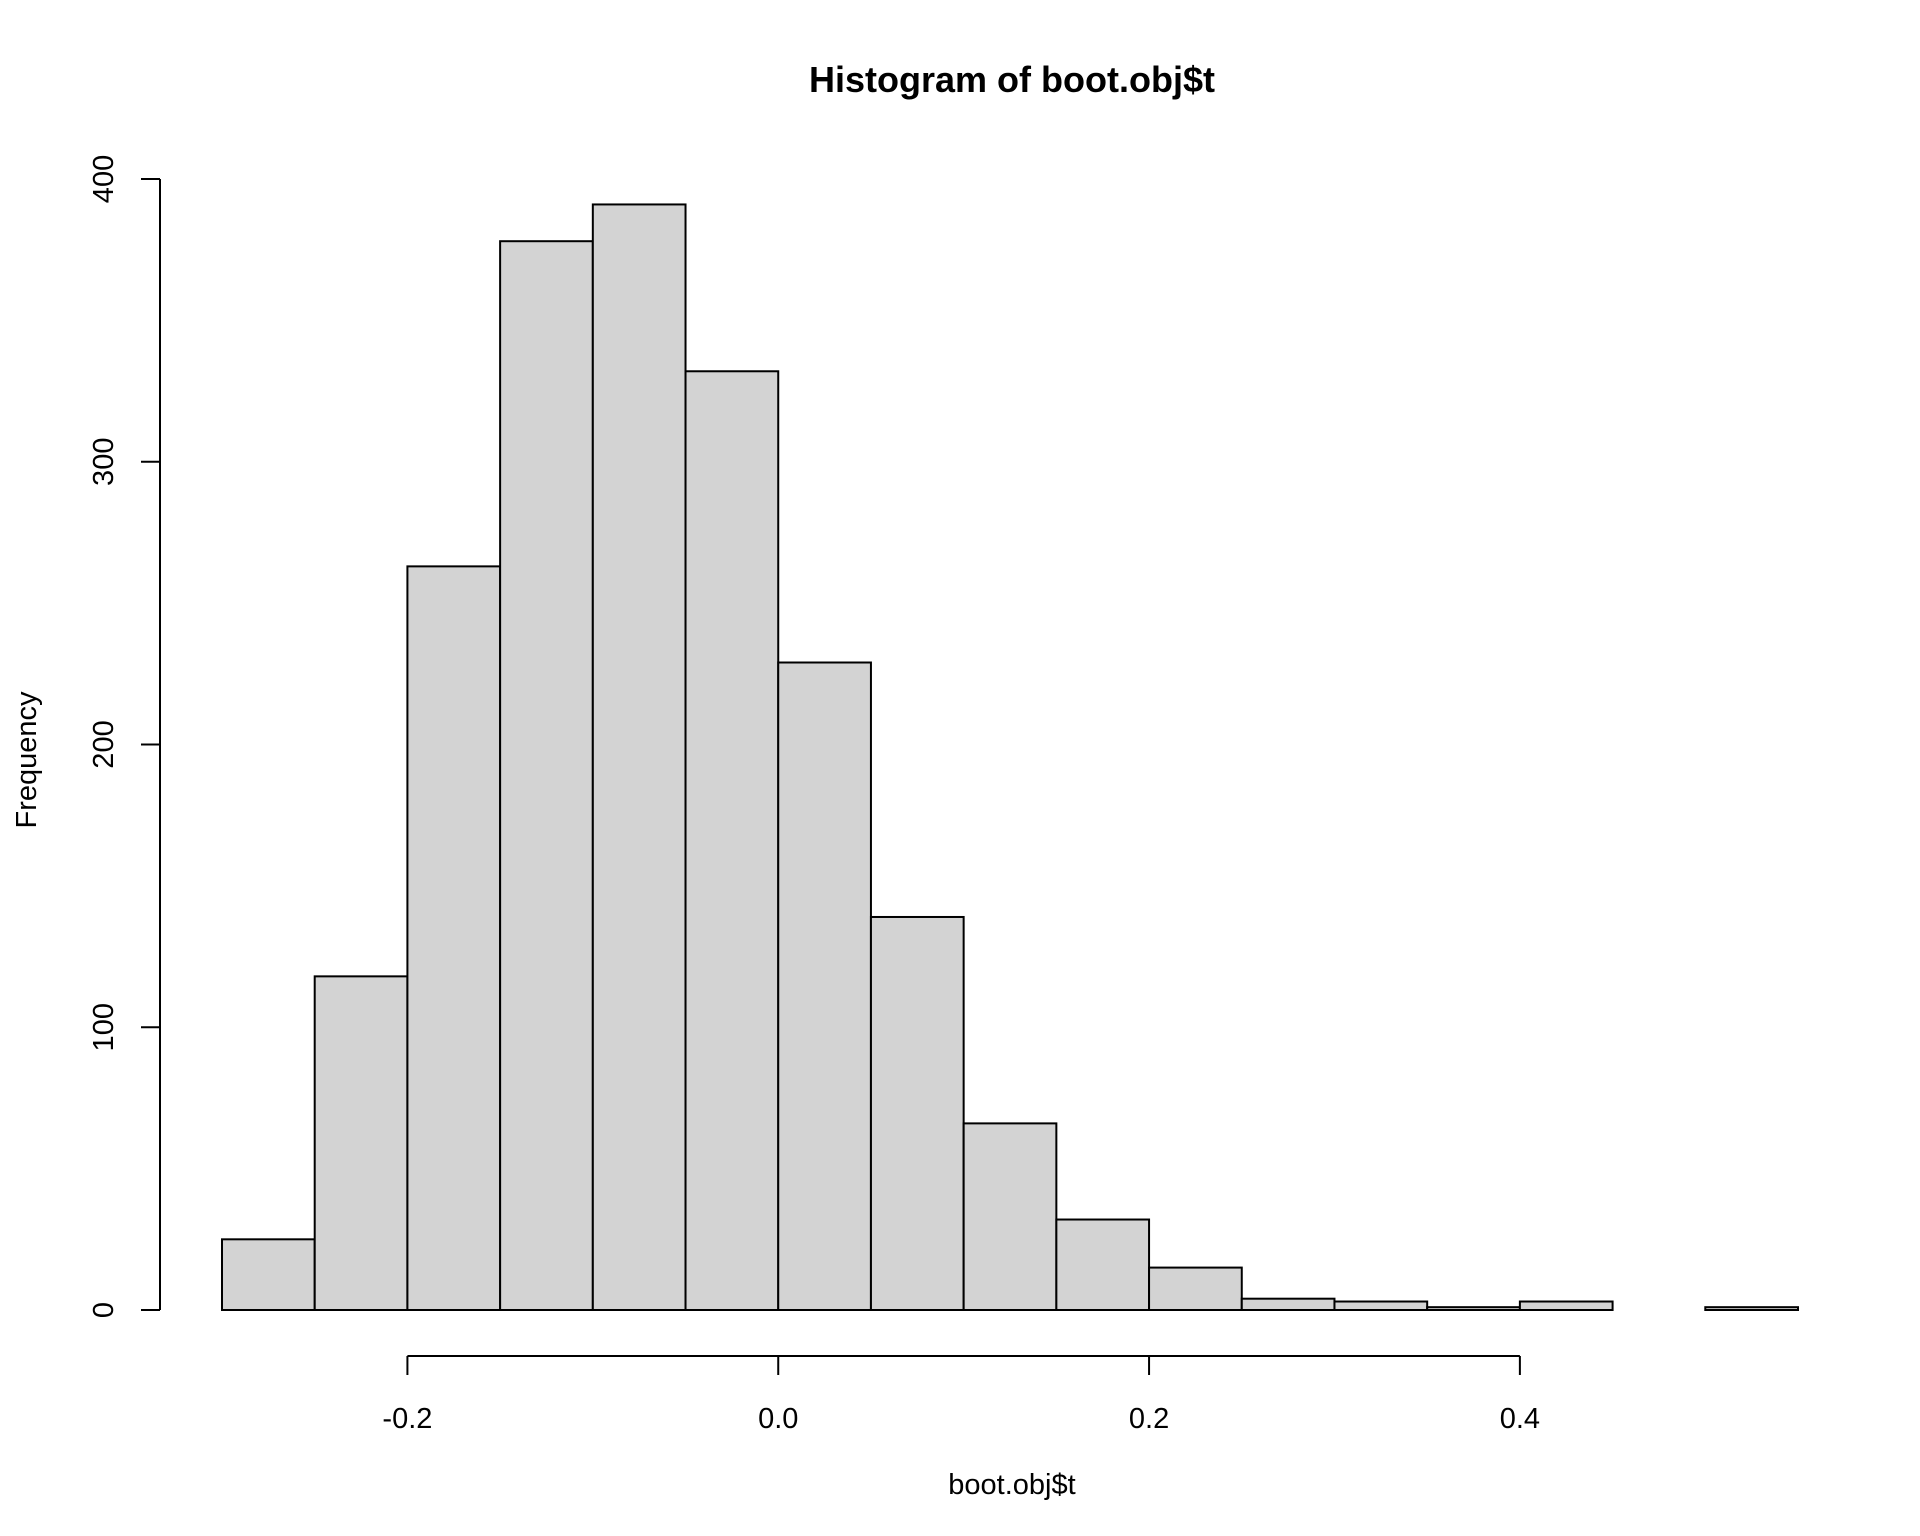  What do you see at coordinates (104, 1310) in the screenshot?
I see `y-tick-label-1: 0` at bounding box center [104, 1310].